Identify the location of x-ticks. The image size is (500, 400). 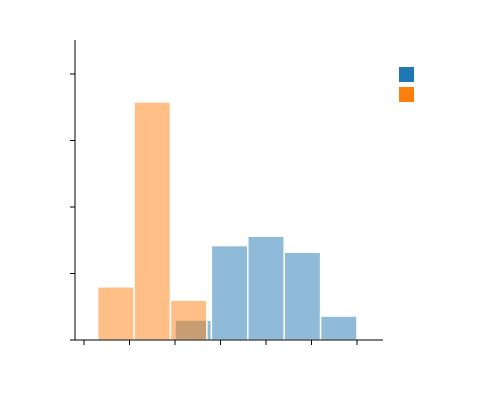
(220, 342).